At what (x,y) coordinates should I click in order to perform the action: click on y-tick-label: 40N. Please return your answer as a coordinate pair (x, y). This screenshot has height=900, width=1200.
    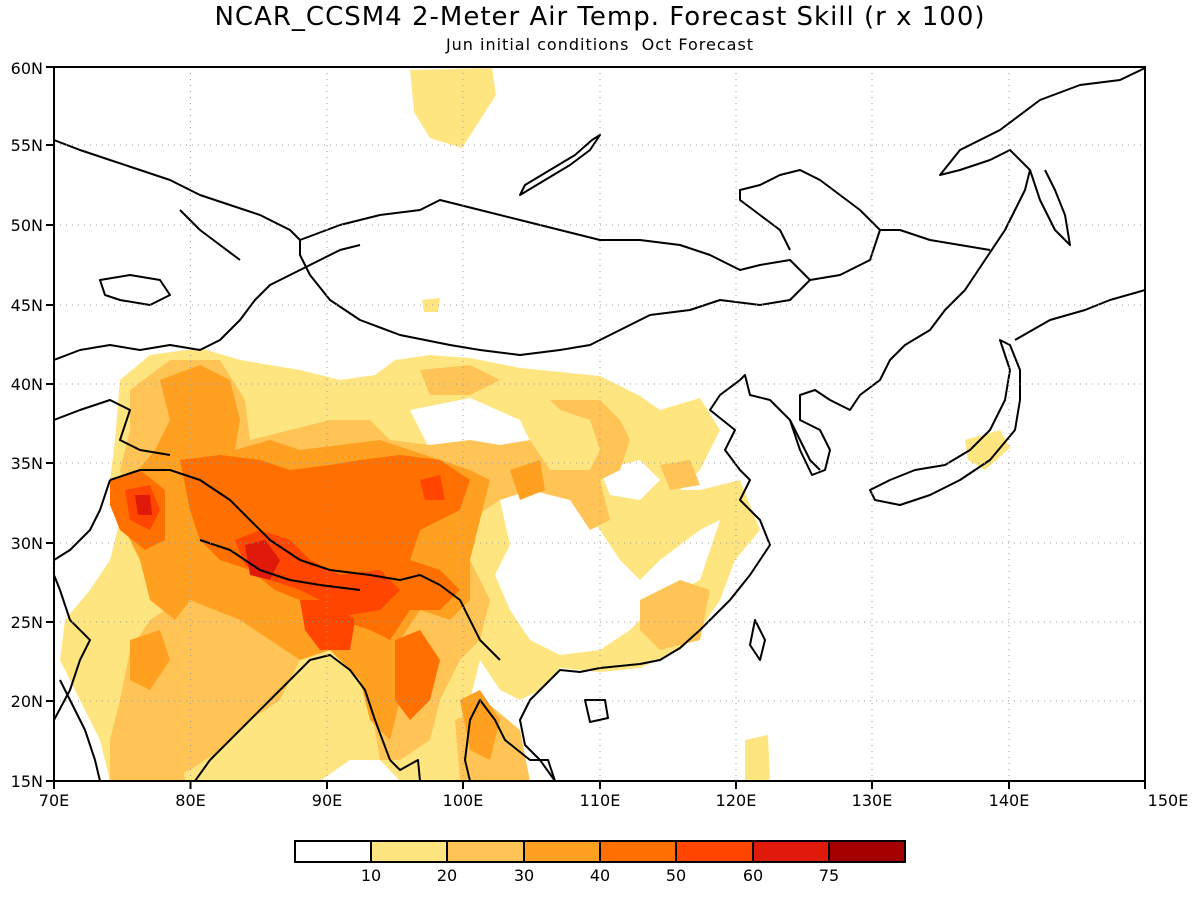
    Looking at the image, I should click on (27, 384).